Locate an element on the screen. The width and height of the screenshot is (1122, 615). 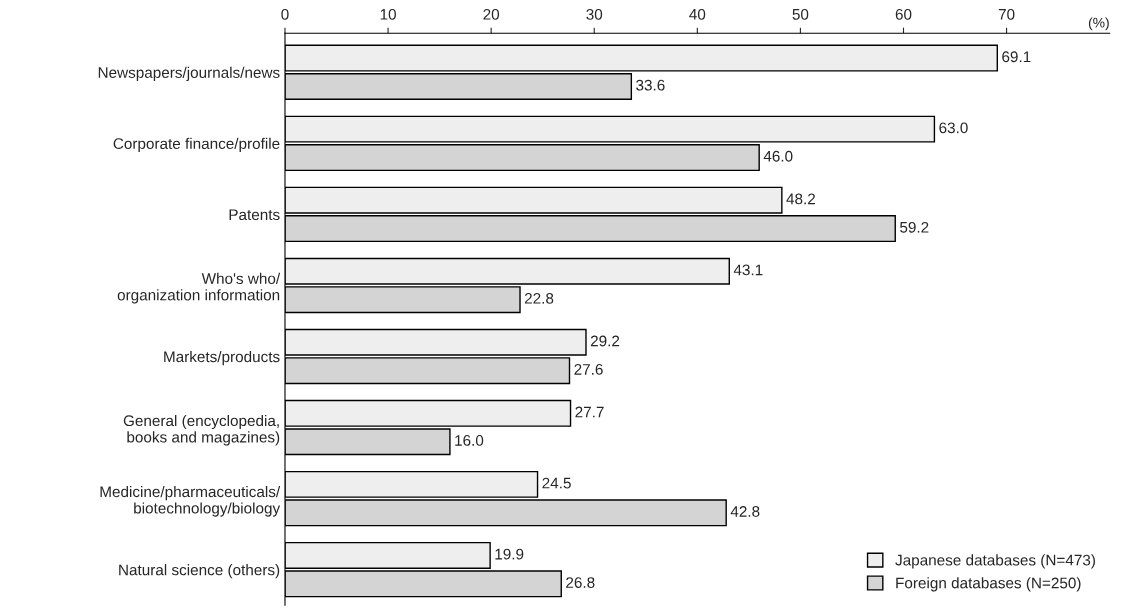
y-tick-label: Newspapers/journals/news is located at coordinates (189, 73).